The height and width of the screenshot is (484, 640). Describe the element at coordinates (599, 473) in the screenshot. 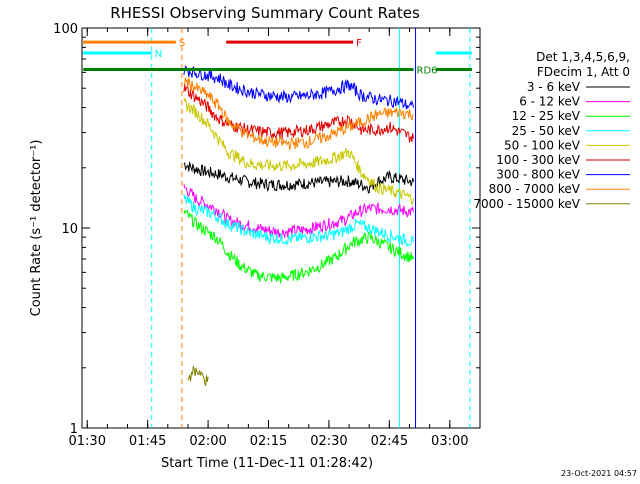

I see `timestamp: 23-Oct-2021 04:57` at that location.